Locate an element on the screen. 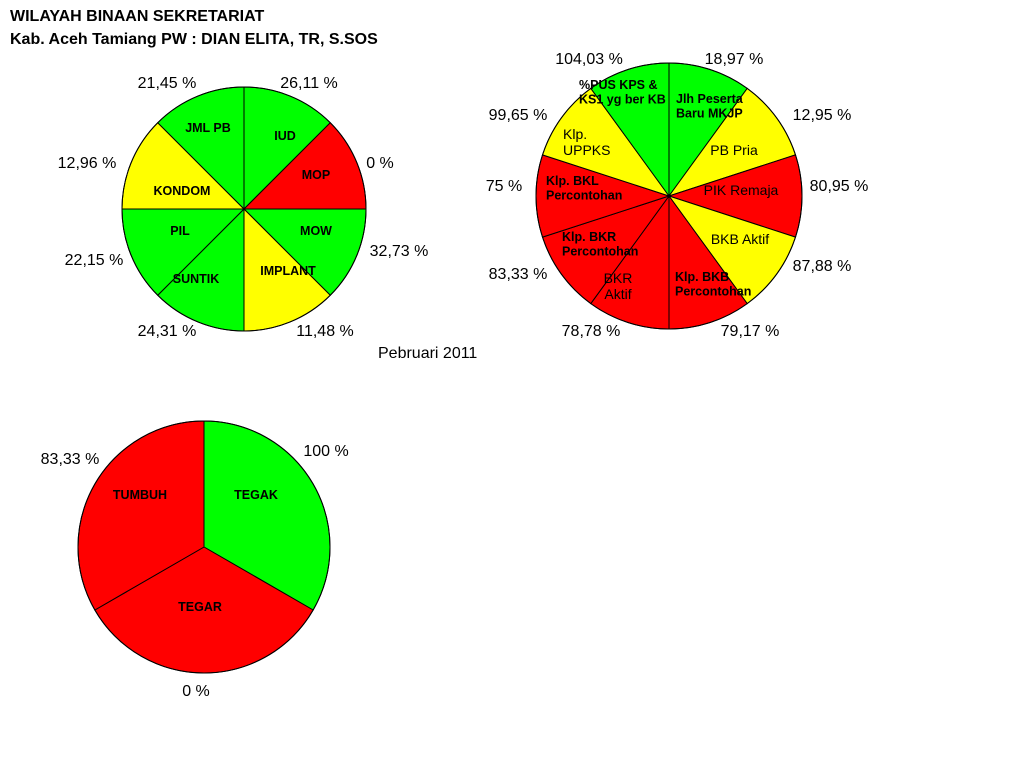 This screenshot has height=768, width=1024. pie1-percent-implant: 11,48 % is located at coordinates (325, 331).